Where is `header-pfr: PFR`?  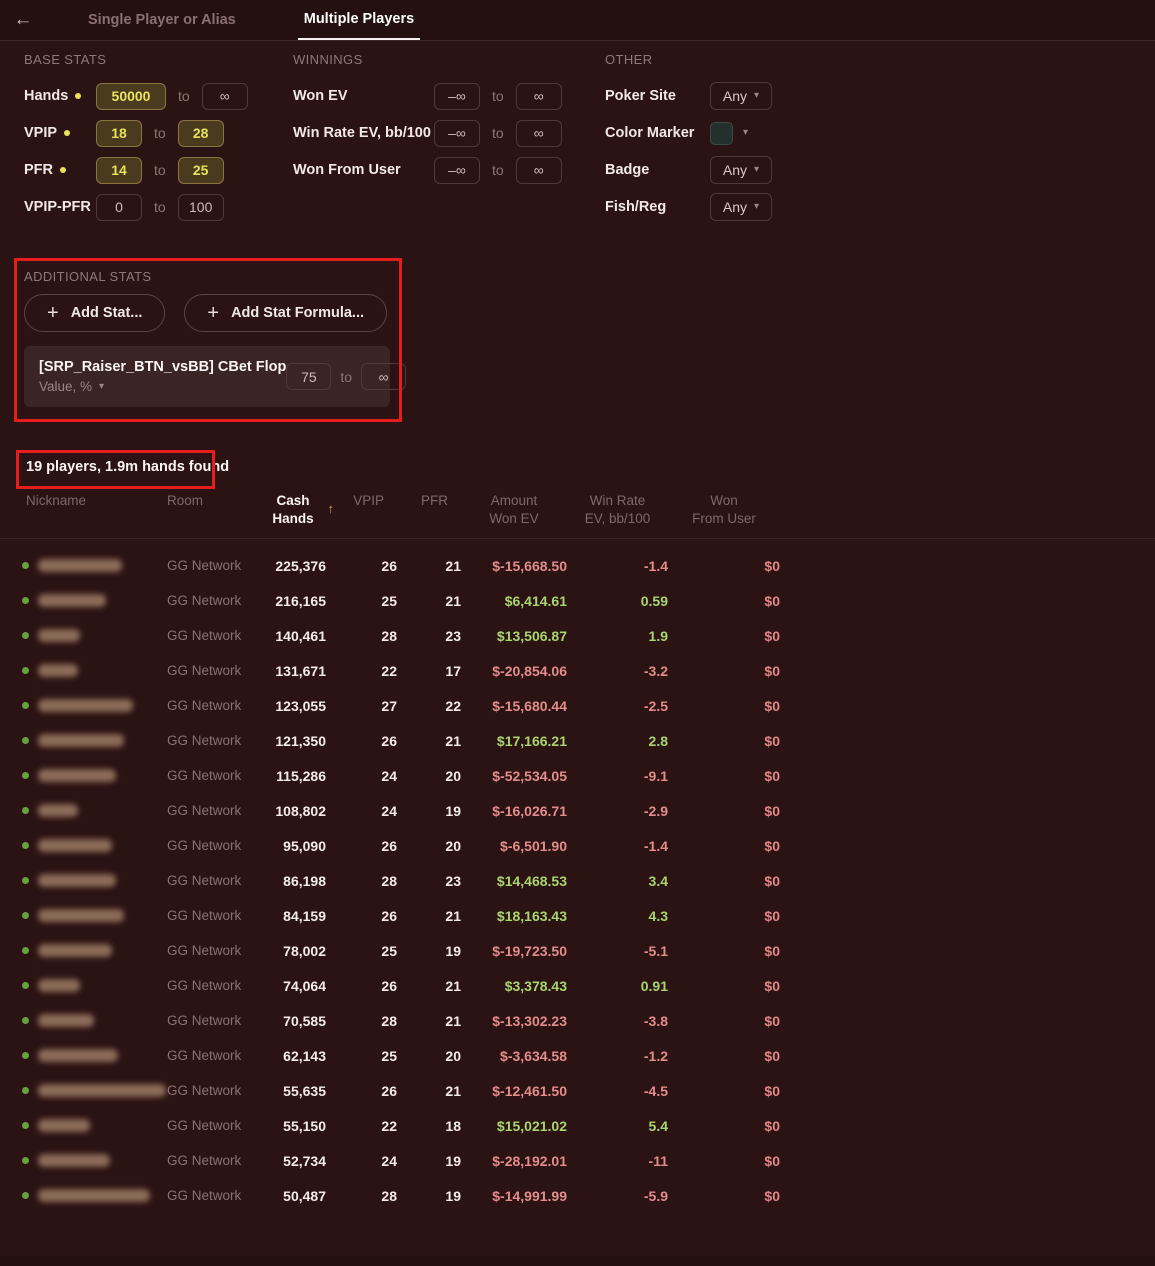
header-pfr: PFR is located at coordinates (434, 500).